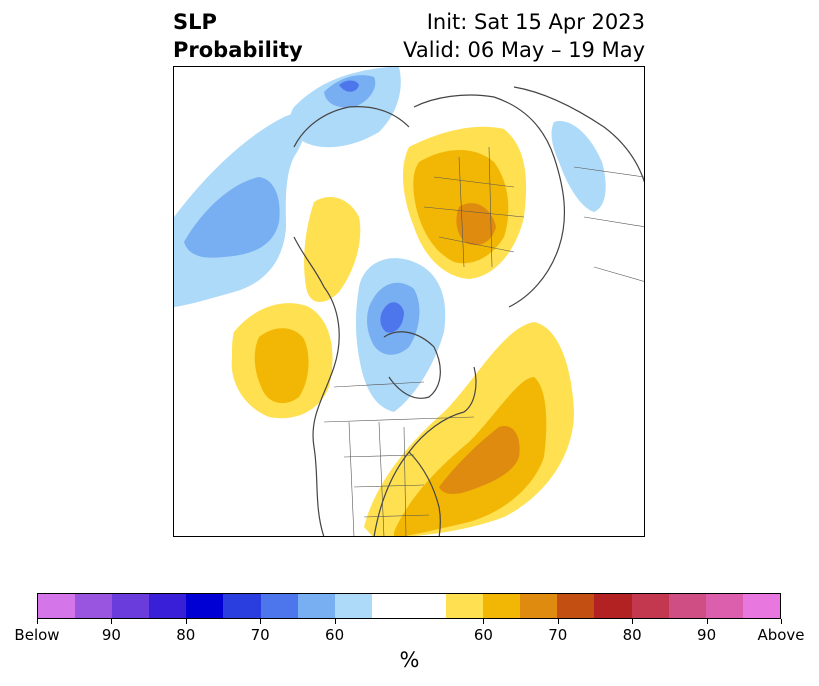 This screenshot has width=819, height=686. I want to click on north-pacific-below, so click(284, 187).